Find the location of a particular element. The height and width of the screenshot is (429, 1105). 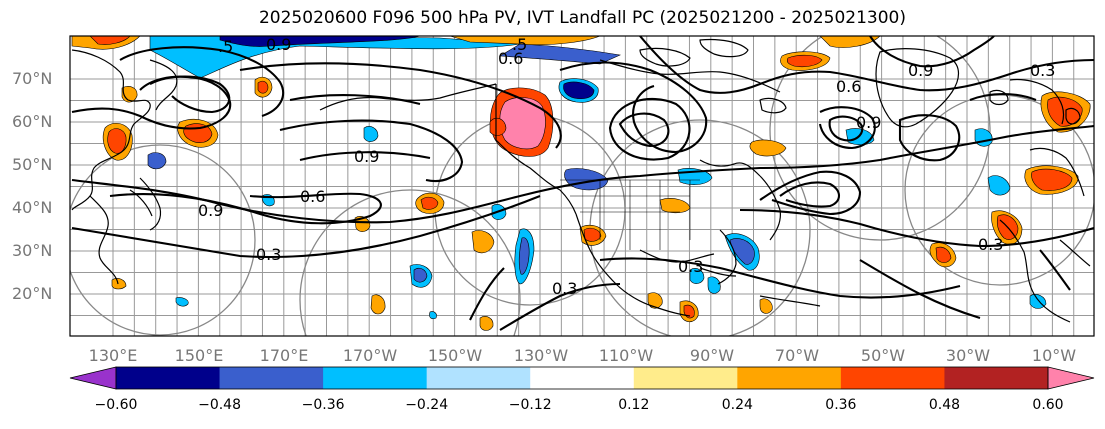

lat-label: 60°N is located at coordinates (32, 121).